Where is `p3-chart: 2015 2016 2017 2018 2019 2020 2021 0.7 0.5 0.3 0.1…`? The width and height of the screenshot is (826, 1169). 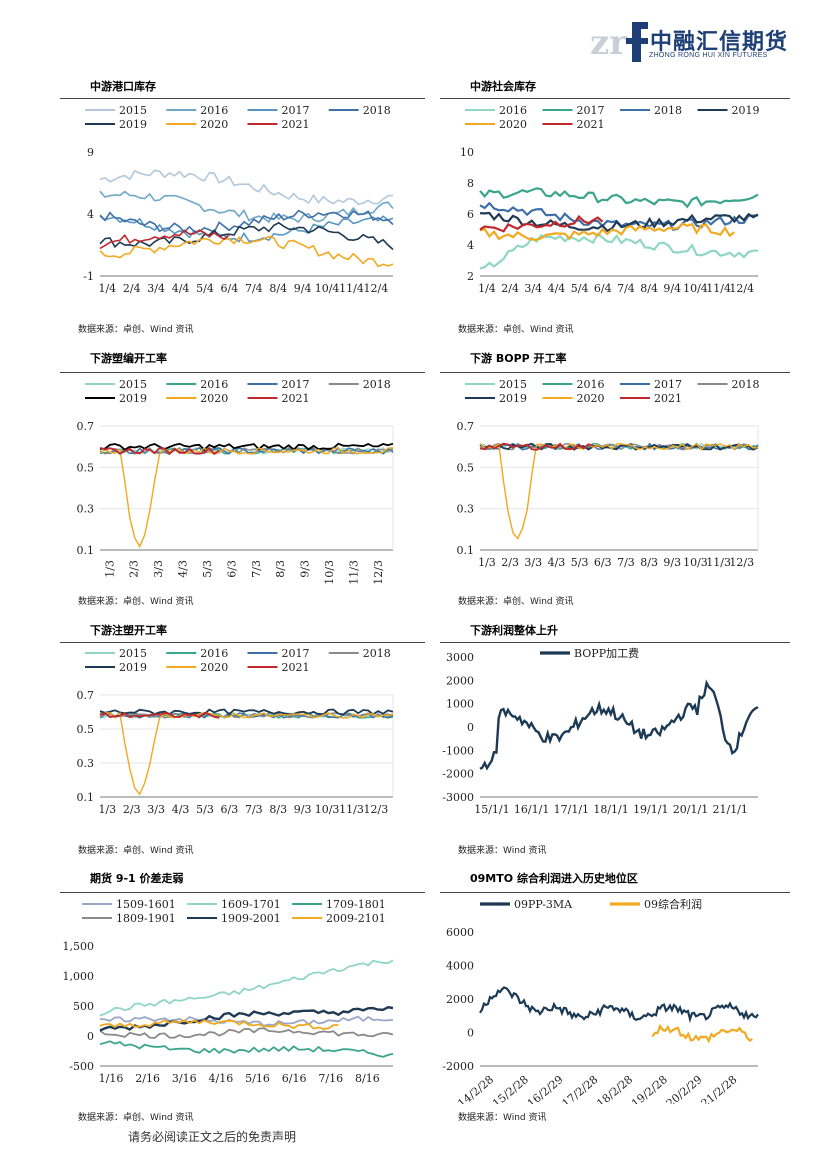
p3-chart: 2015 2016 2017 2018 2019 2020 2021 0.7 0.5 0.3 0.1… is located at coordinates (235, 481).